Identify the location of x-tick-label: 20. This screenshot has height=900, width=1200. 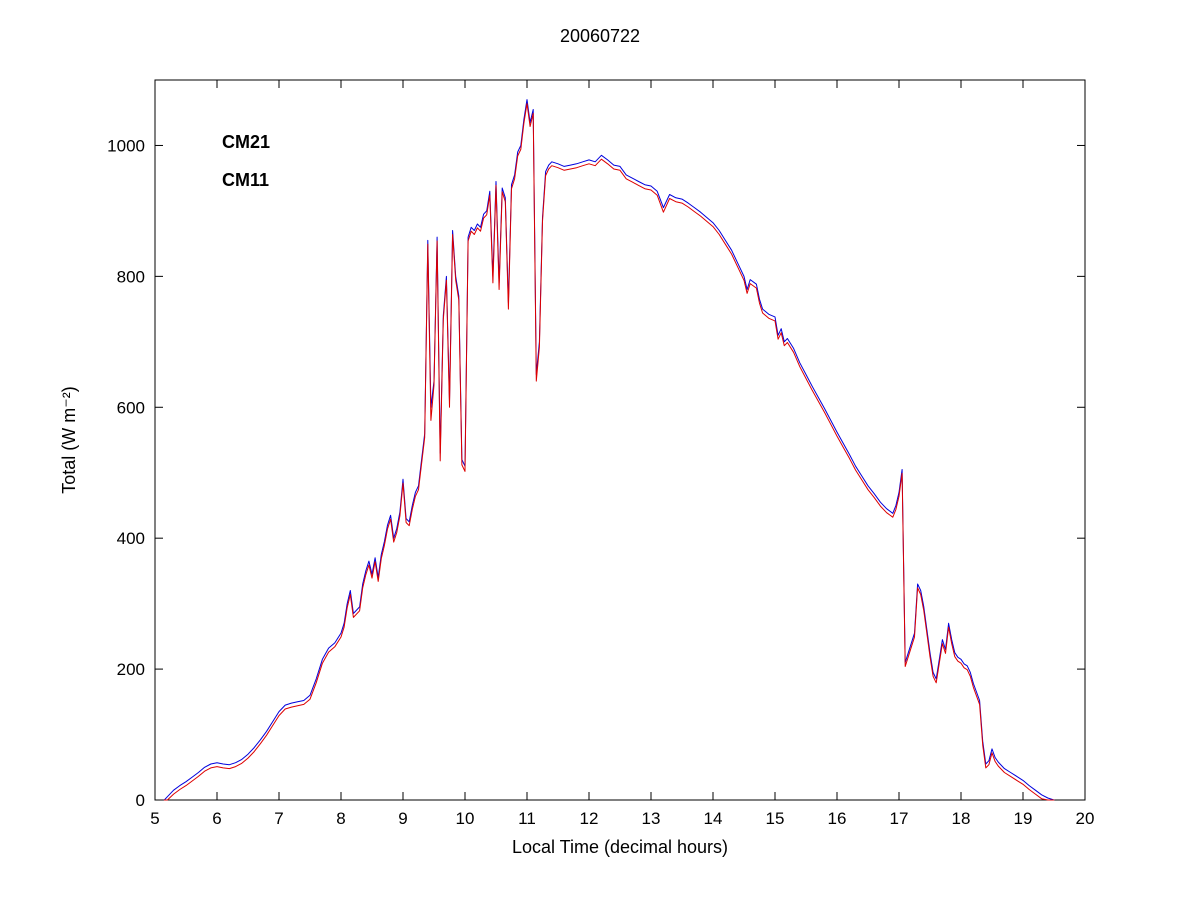
(1085, 818).